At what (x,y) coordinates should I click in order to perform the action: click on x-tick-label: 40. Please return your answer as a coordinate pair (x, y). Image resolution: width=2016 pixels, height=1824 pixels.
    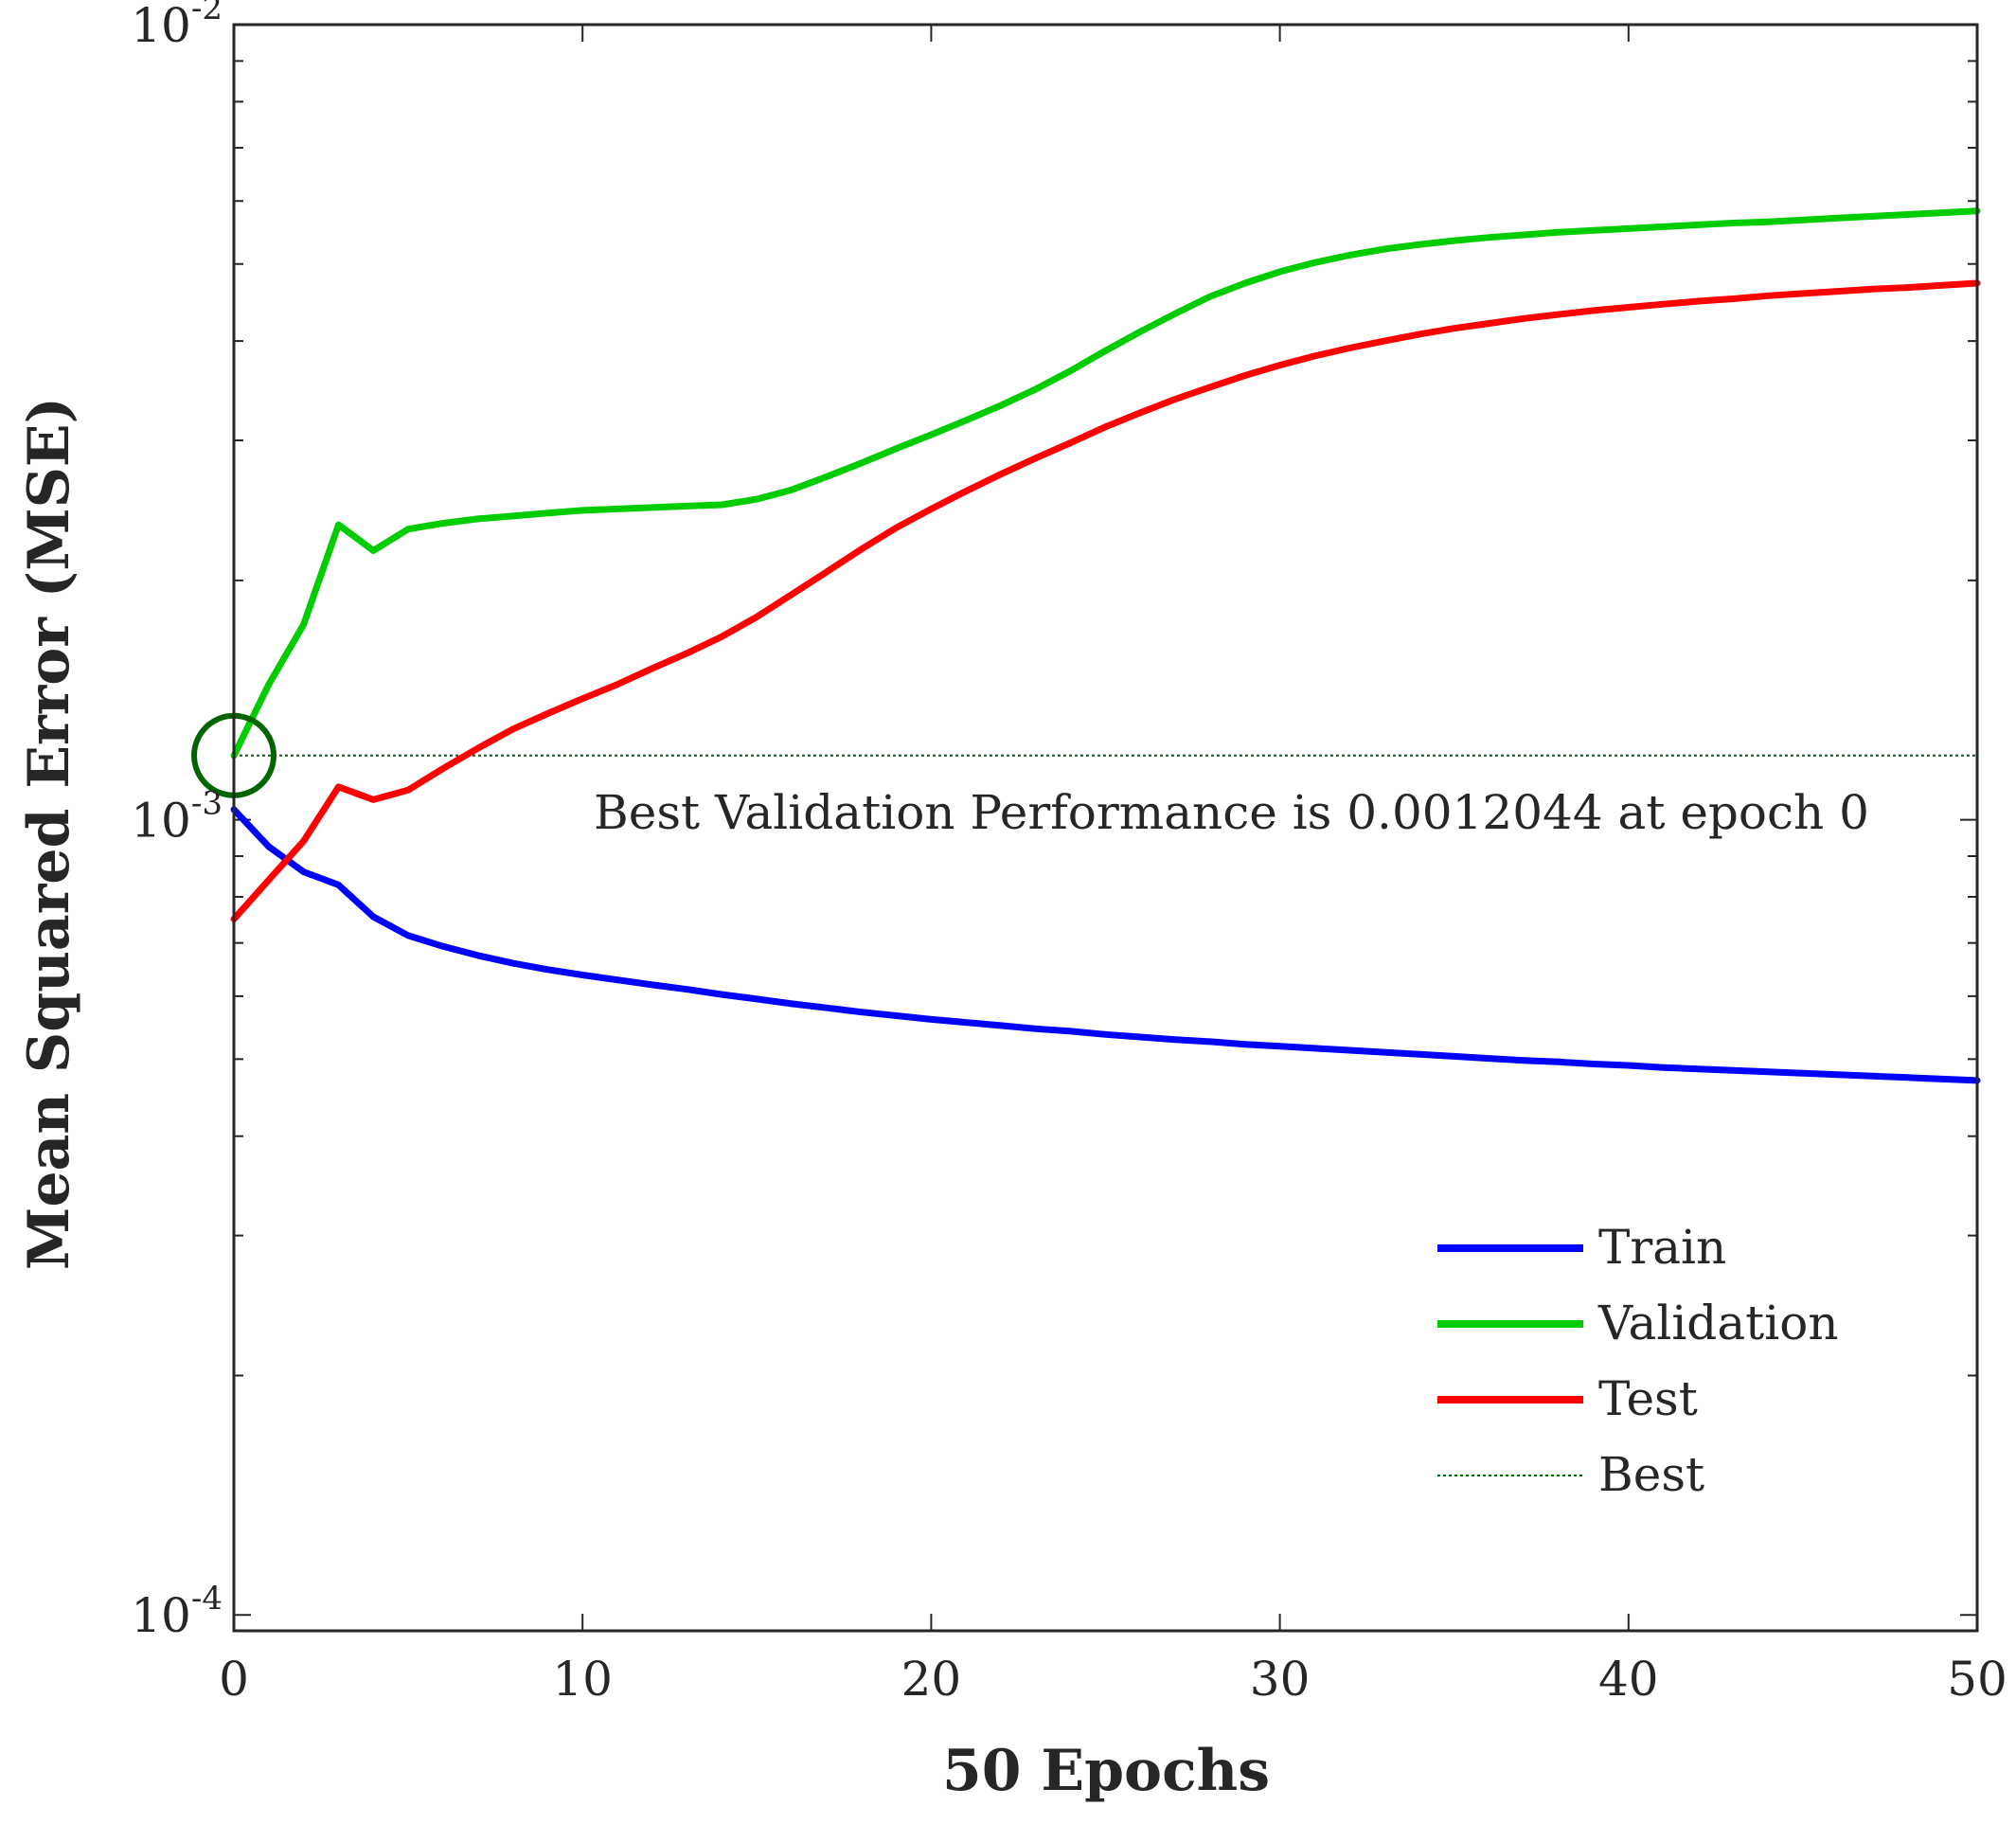
    Looking at the image, I should click on (1628, 1679).